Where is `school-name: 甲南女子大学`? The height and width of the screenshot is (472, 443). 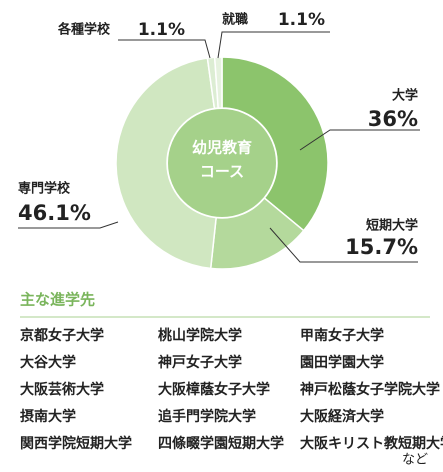 school-name: 甲南女子大学 is located at coordinates (342, 335).